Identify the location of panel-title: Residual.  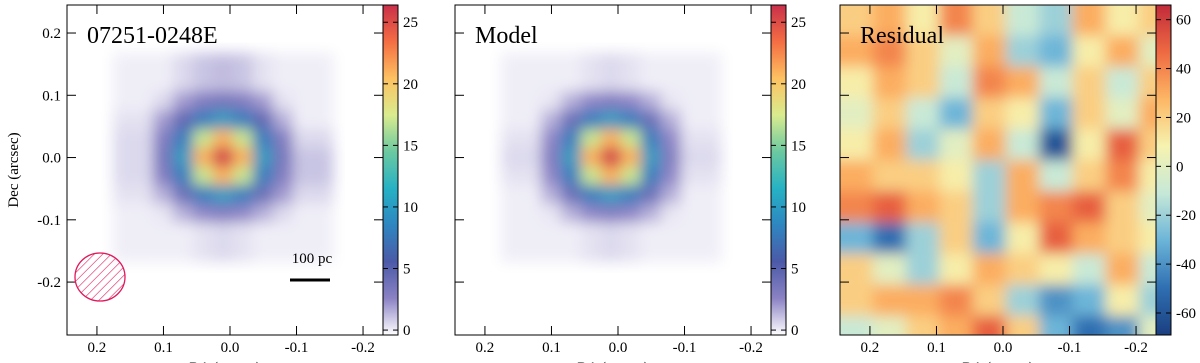
(902, 36).